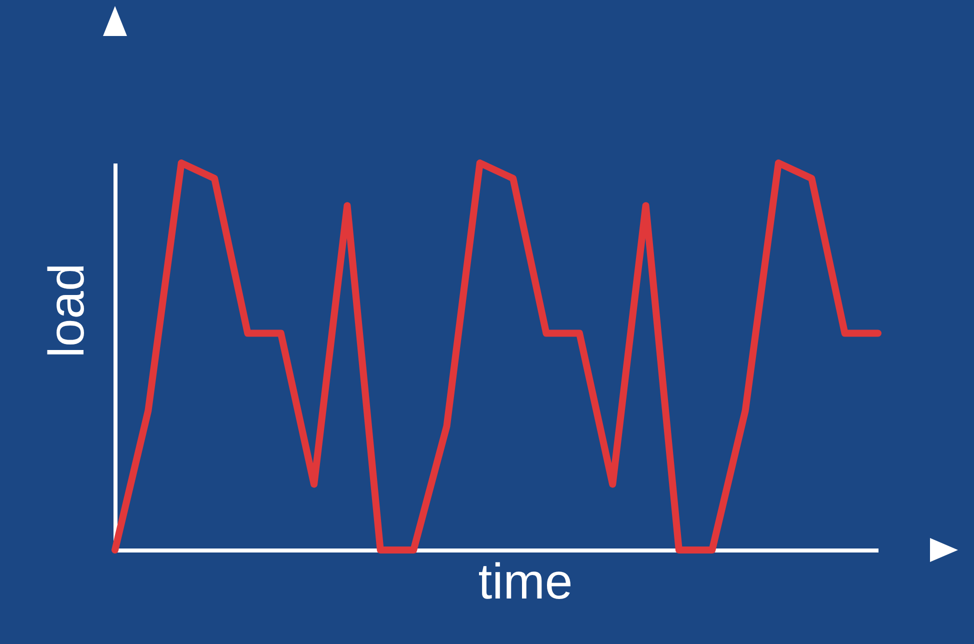 Image resolution: width=974 pixels, height=644 pixels. Describe the element at coordinates (66, 310) in the screenshot. I see `y-axis-title: load` at that location.